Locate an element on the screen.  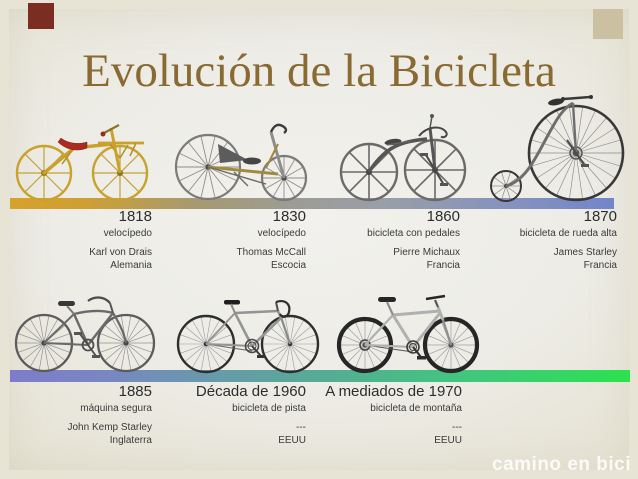
entry-type: bicicleta de pista is located at coordinates (269, 408).